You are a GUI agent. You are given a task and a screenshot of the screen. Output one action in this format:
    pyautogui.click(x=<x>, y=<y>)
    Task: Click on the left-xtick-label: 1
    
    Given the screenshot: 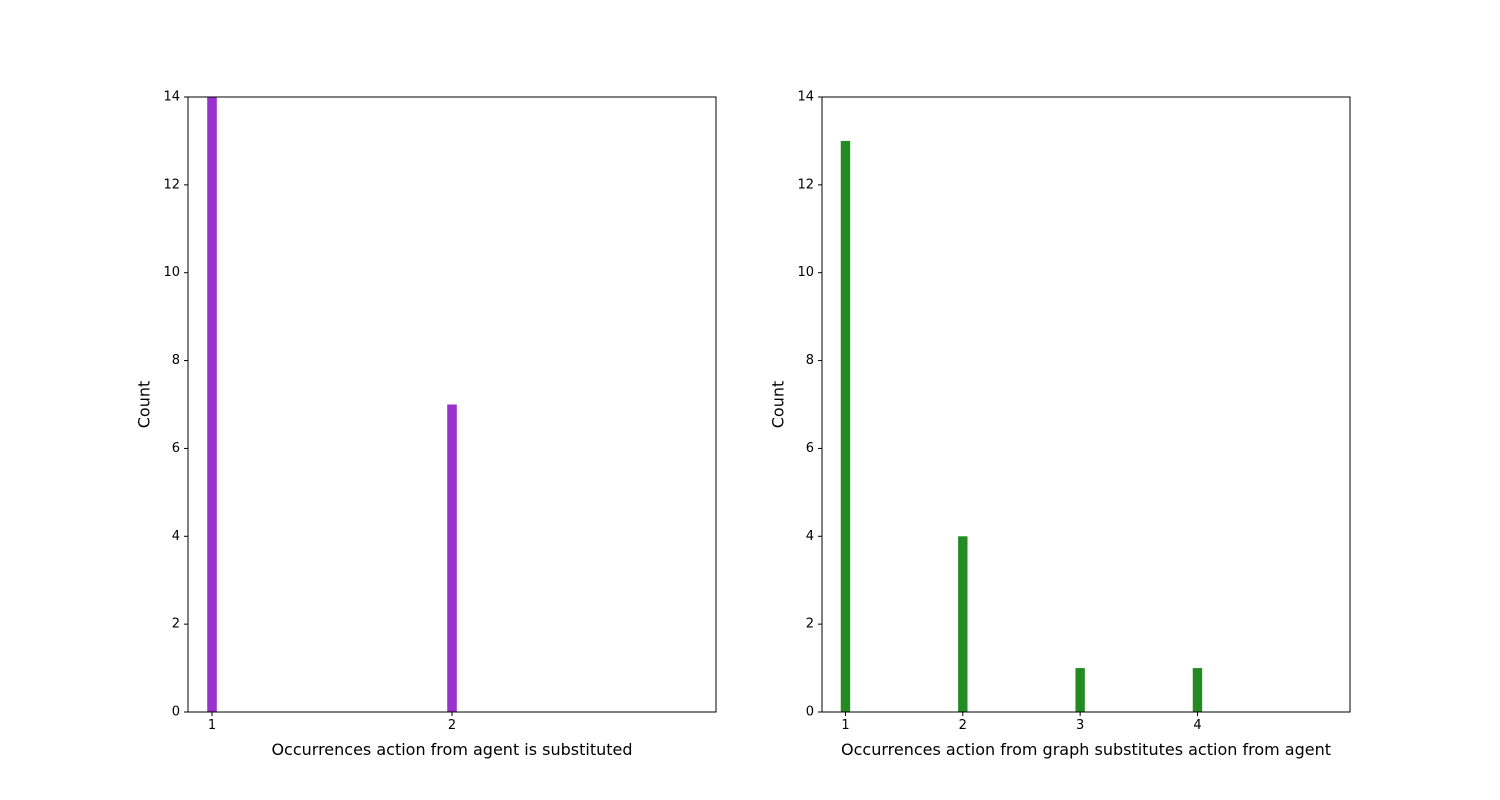 What is the action you would take?
    pyautogui.click(x=212, y=725)
    